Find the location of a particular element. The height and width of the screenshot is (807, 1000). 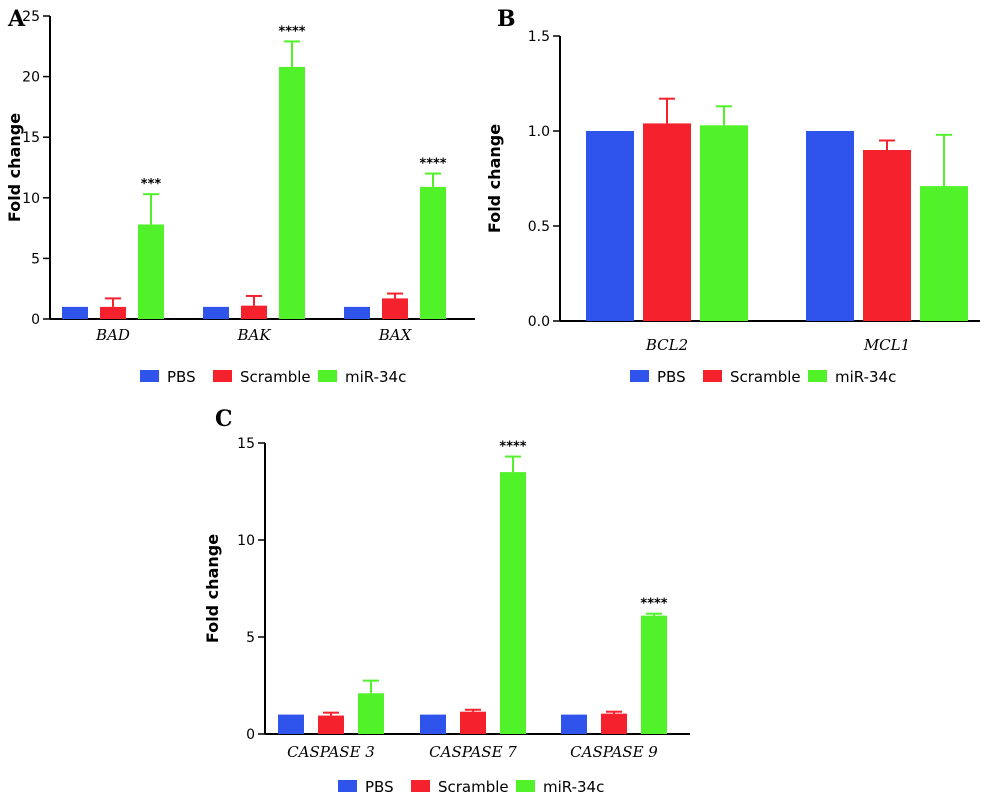

y-tick-label: 20 is located at coordinates (31, 78).